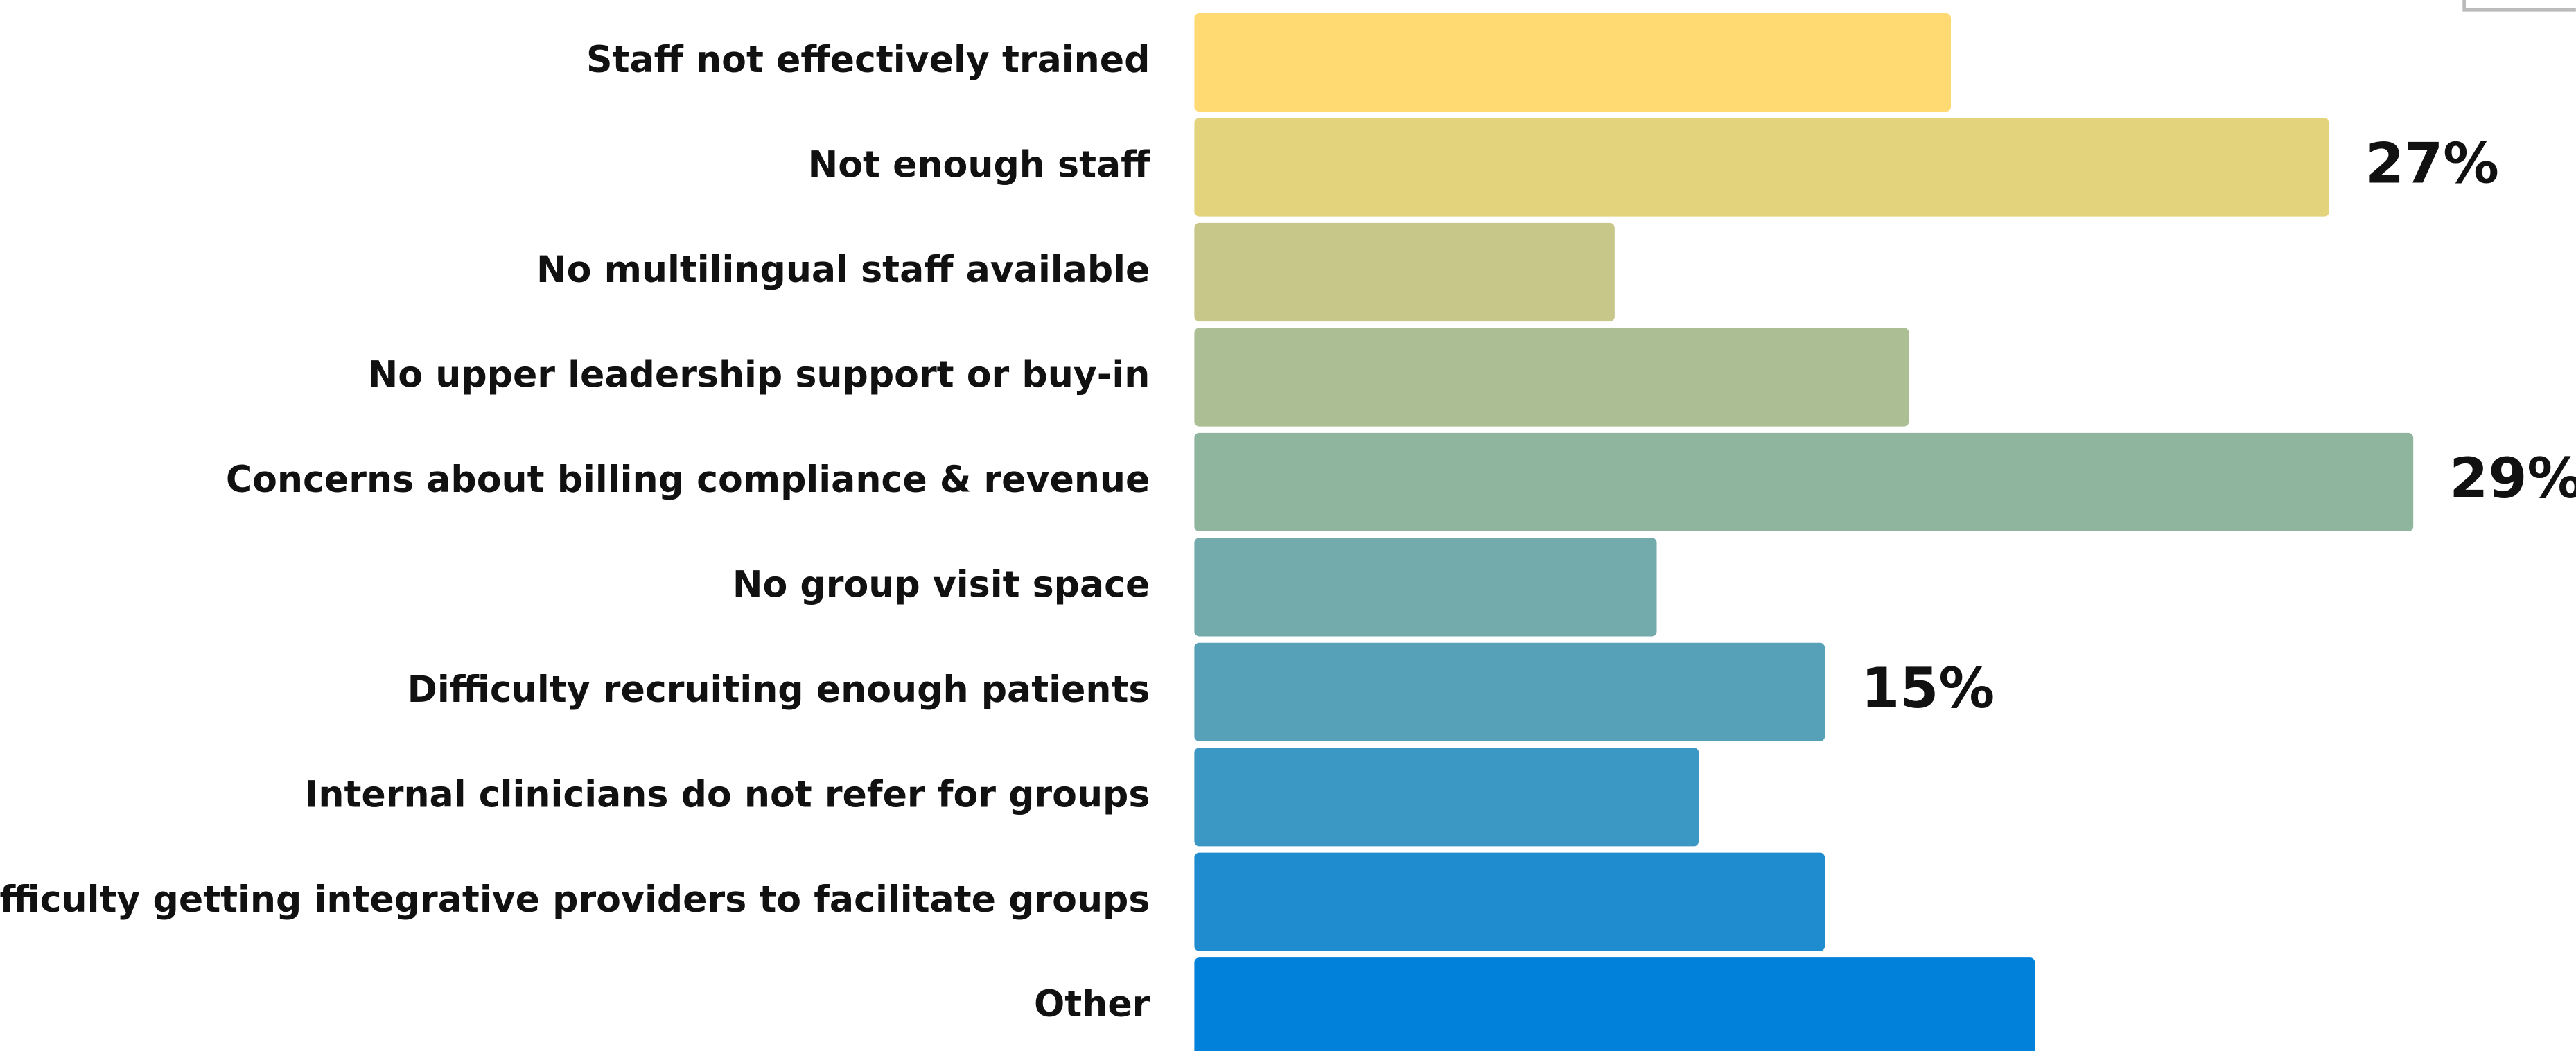 The height and width of the screenshot is (1051, 2576). What do you see at coordinates (868, 60) in the screenshot?
I see `category-label: Staff not effectively trained` at bounding box center [868, 60].